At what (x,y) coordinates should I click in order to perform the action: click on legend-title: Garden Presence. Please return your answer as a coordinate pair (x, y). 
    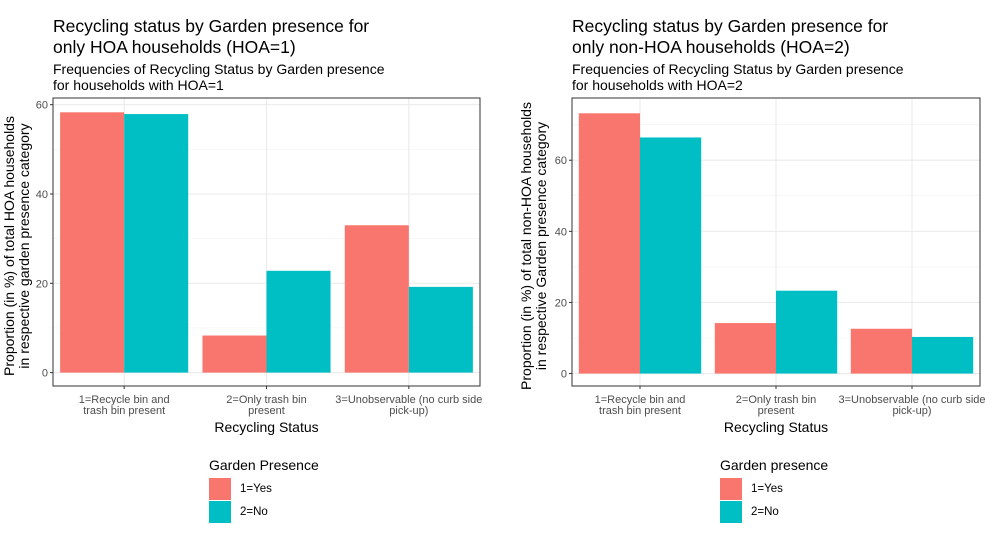
    Looking at the image, I should click on (264, 465).